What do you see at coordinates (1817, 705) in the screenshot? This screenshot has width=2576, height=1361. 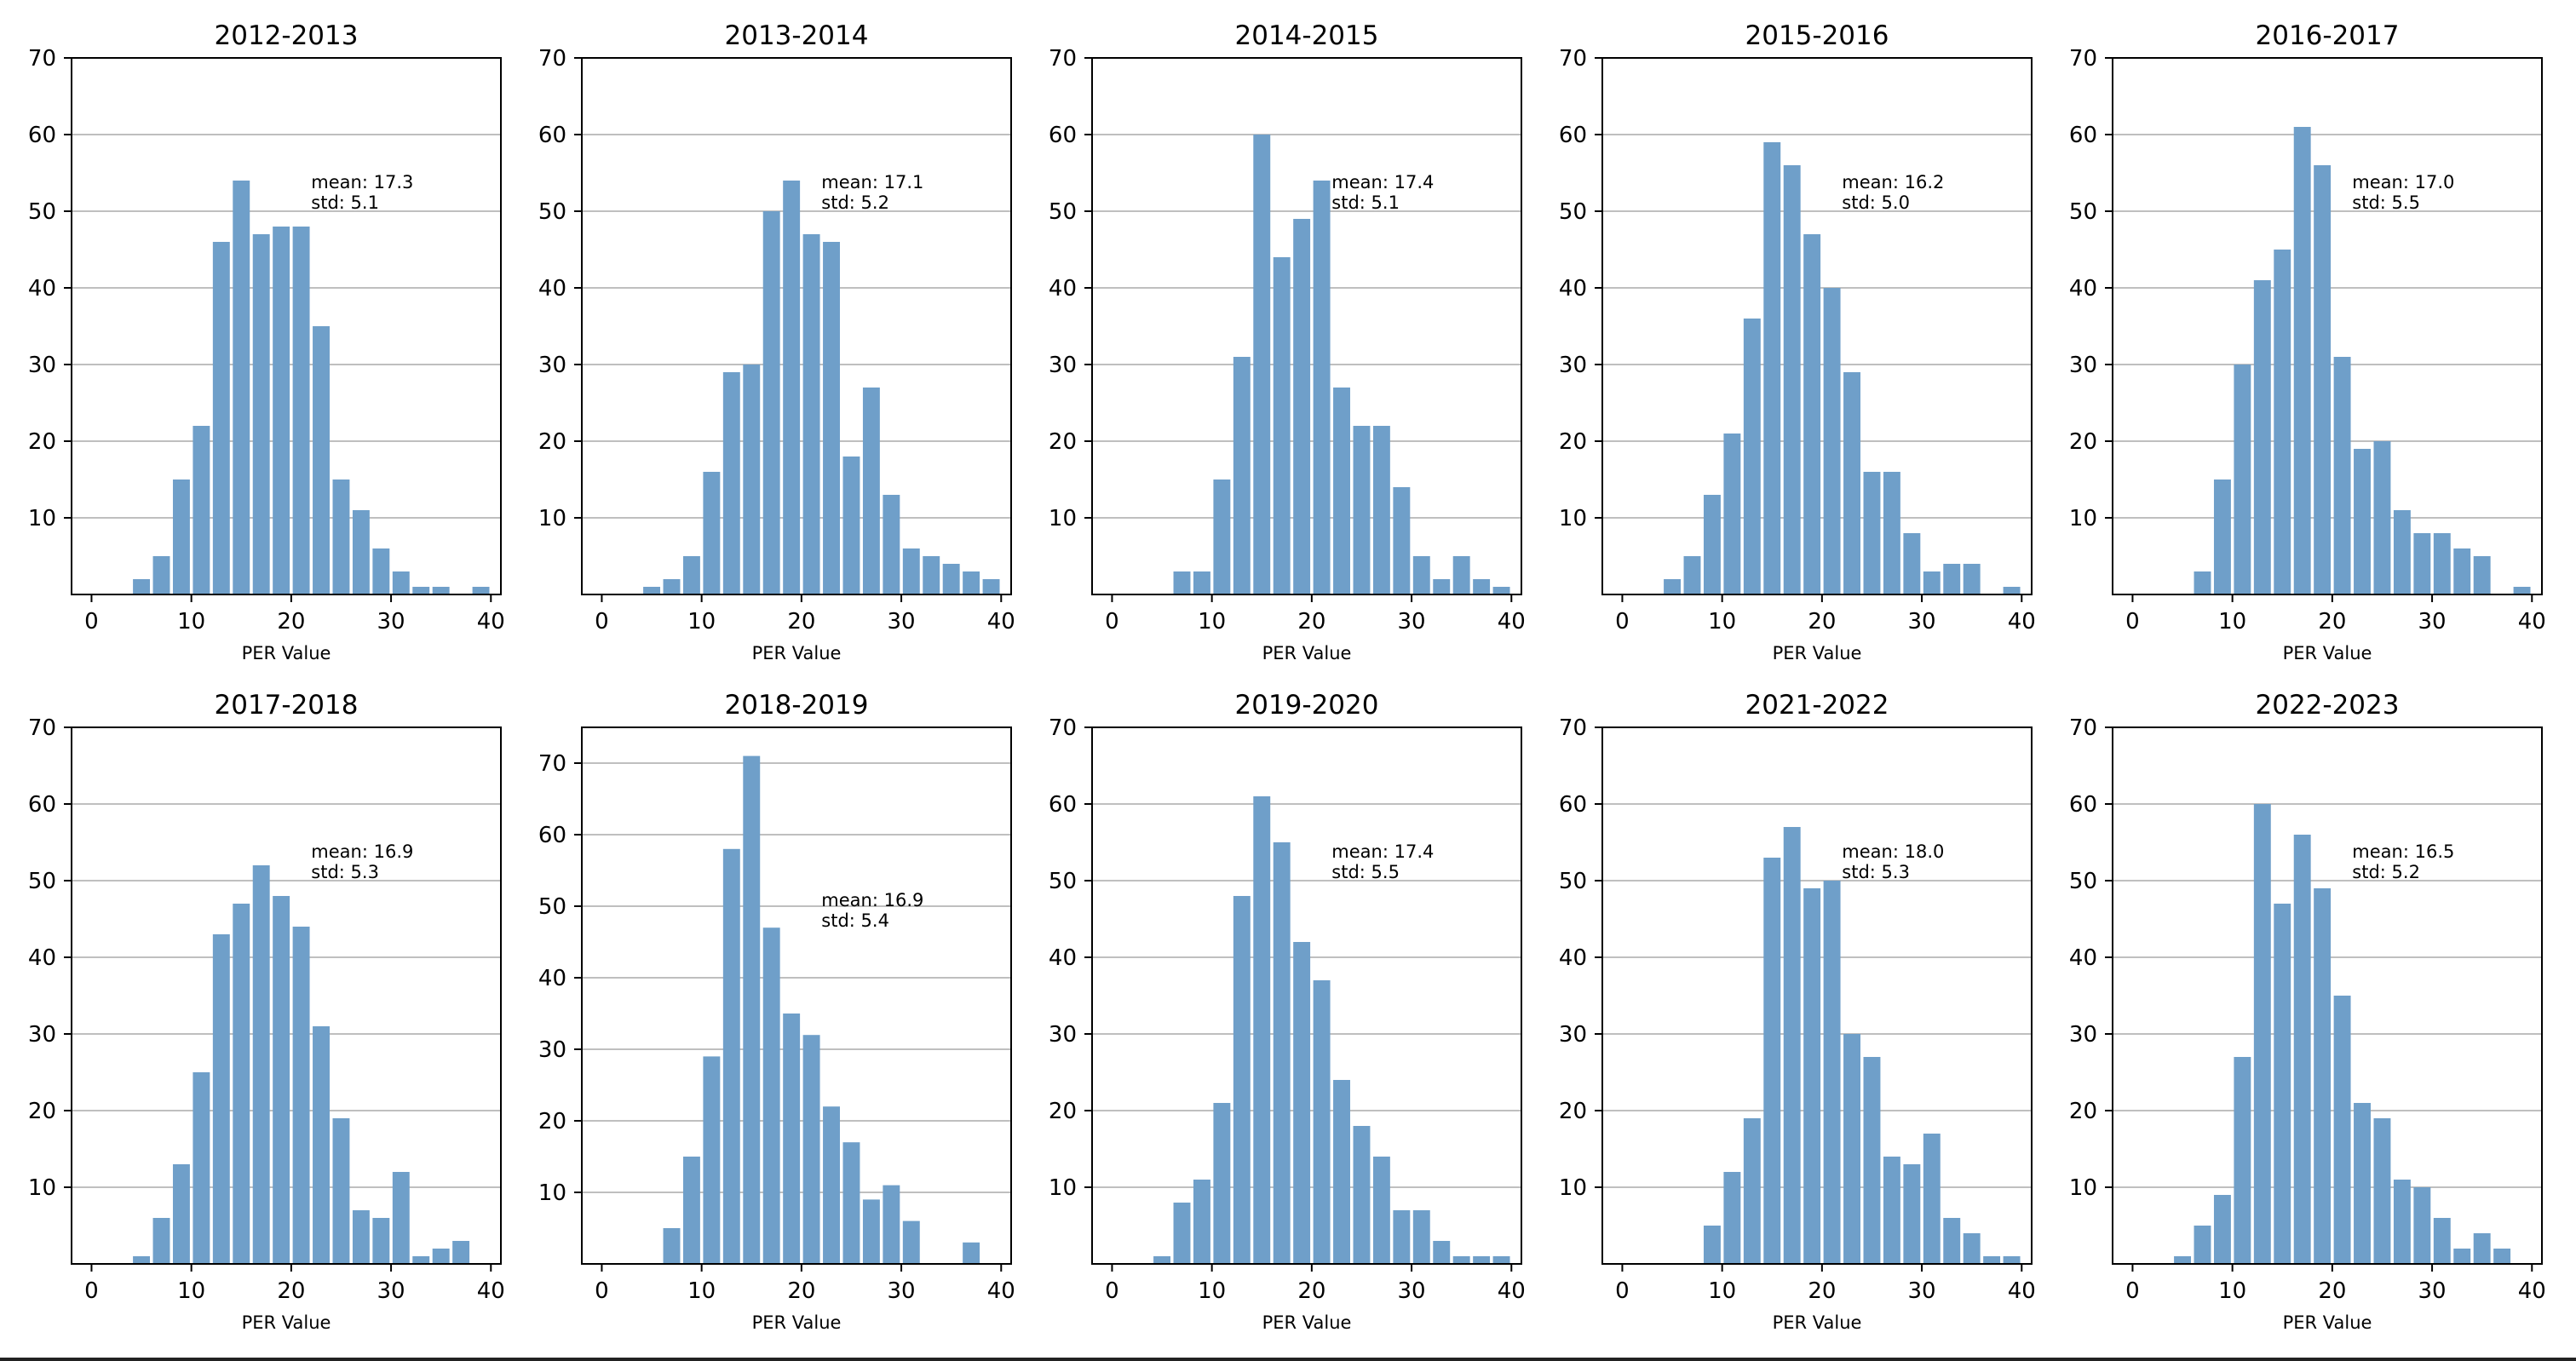 I see `subplot-title: 2021-2022` at bounding box center [1817, 705].